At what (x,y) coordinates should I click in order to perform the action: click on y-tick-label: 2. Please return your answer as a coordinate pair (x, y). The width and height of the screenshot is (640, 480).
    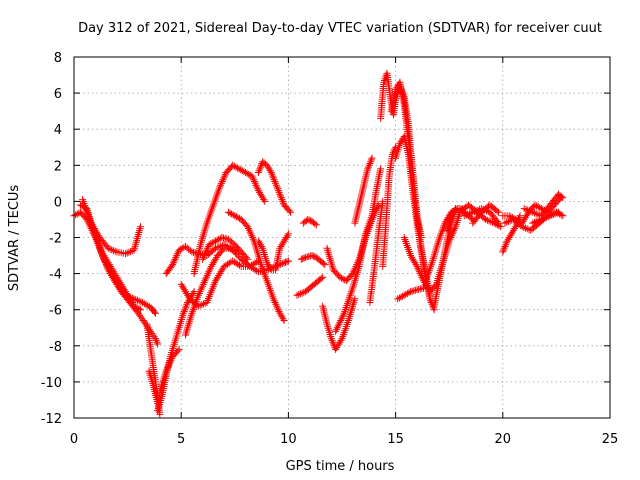
    Looking at the image, I should click on (58, 166).